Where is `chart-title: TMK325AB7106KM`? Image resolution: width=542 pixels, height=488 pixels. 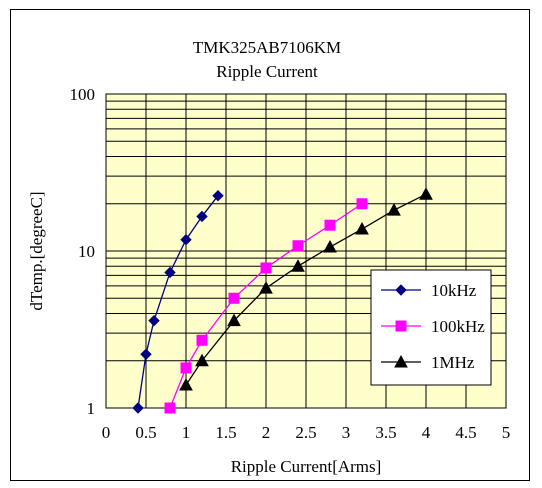
chart-title: TMK325AB7106KM is located at coordinates (267, 47).